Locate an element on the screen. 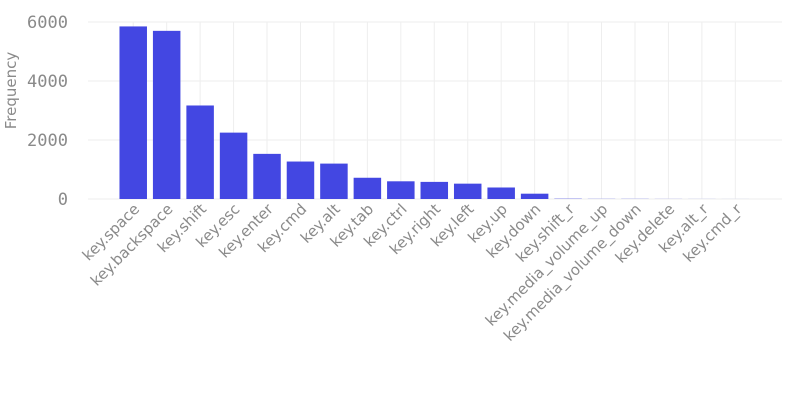 The image size is (800, 400). y-tick-labels: 0 2000 4000 6000 is located at coordinates (47, 111).